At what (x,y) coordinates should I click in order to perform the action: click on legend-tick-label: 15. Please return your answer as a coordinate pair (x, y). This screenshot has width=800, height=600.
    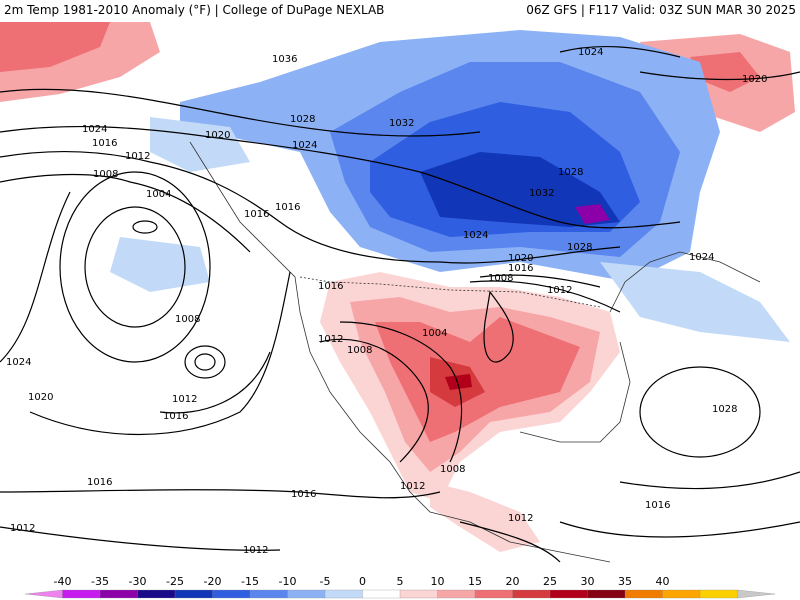
    Looking at the image, I should click on (475, 581).